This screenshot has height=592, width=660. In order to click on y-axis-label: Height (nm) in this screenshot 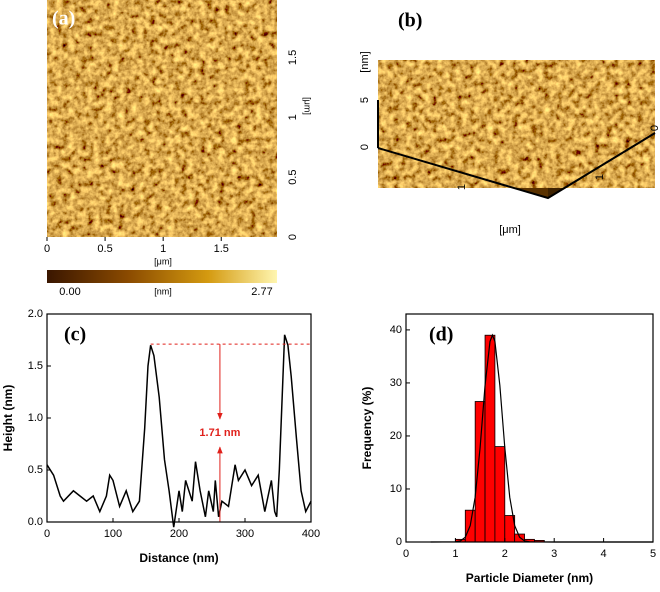, I will do `click(8, 418)`.